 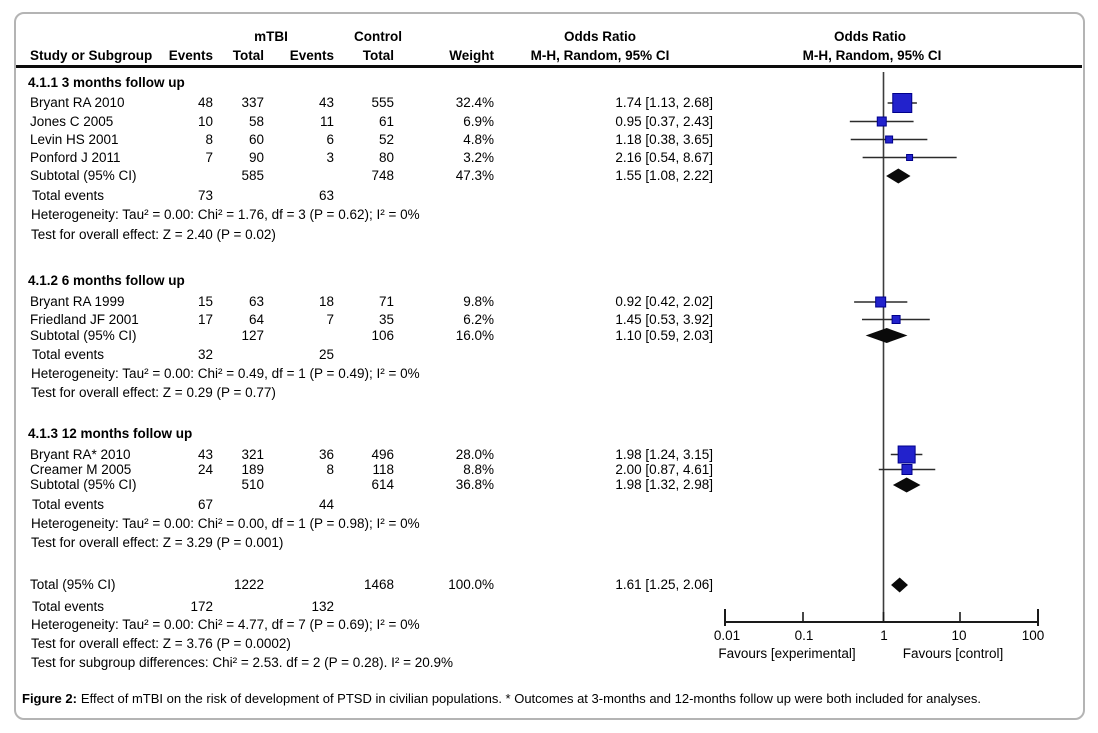 What do you see at coordinates (252, 335) in the screenshot?
I see `total-mtbi-cell: 127` at bounding box center [252, 335].